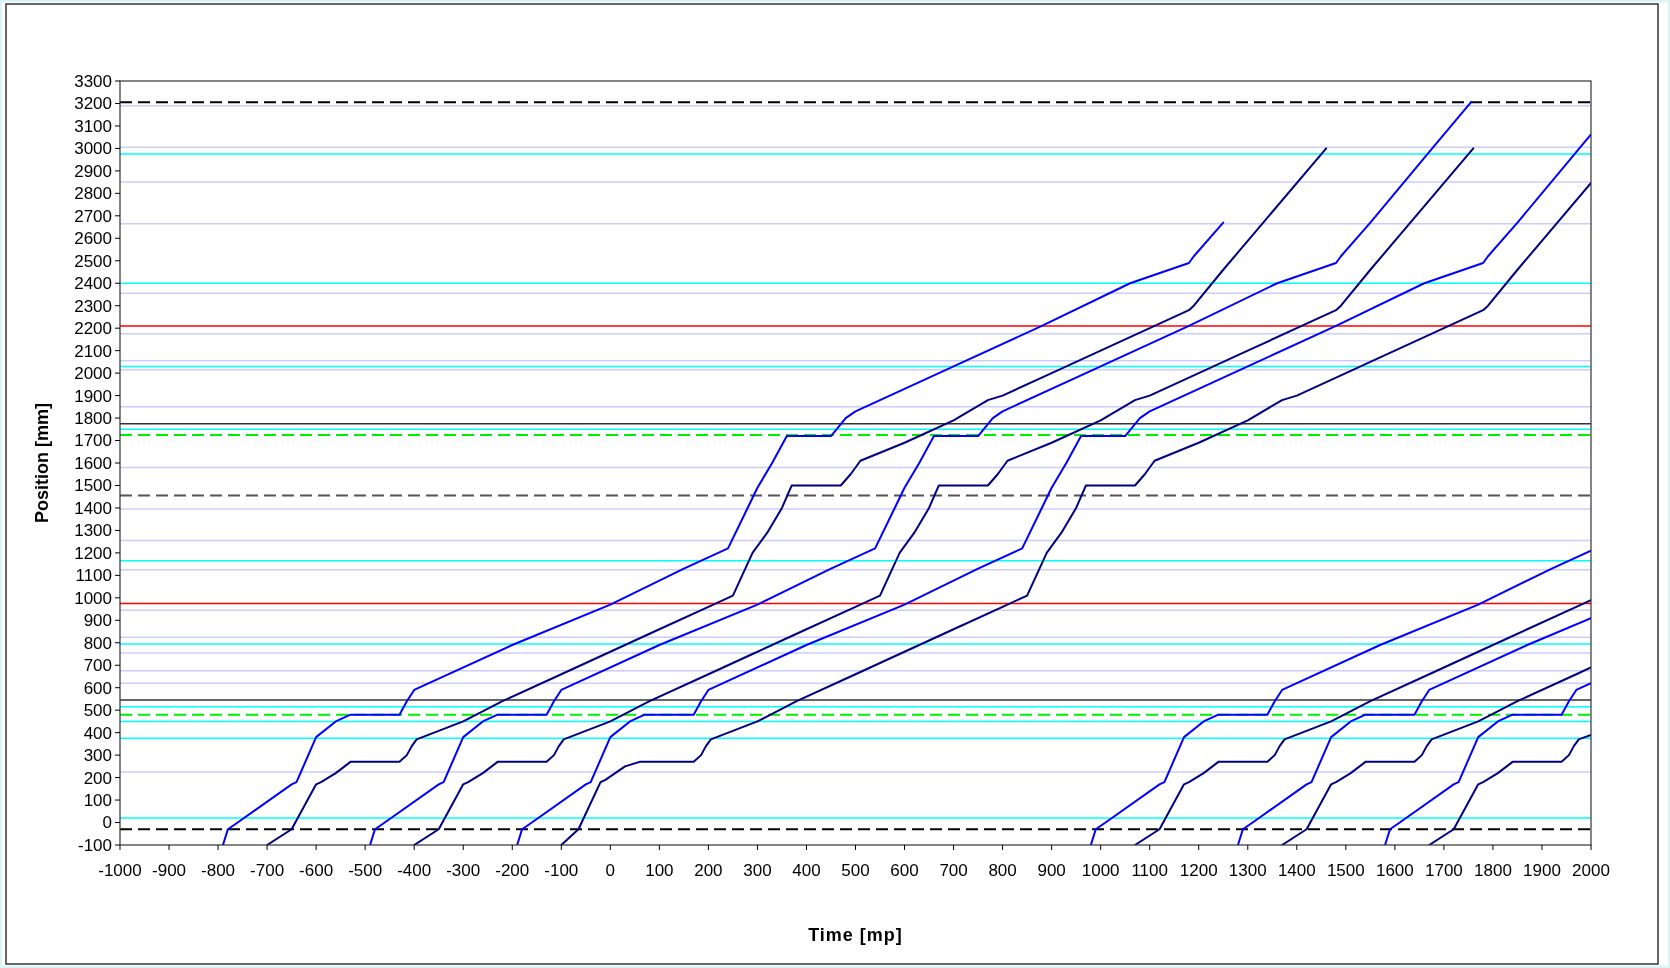 Image resolution: width=1670 pixels, height=968 pixels. I want to click on x-tick-label: 1000, so click(1100, 870).